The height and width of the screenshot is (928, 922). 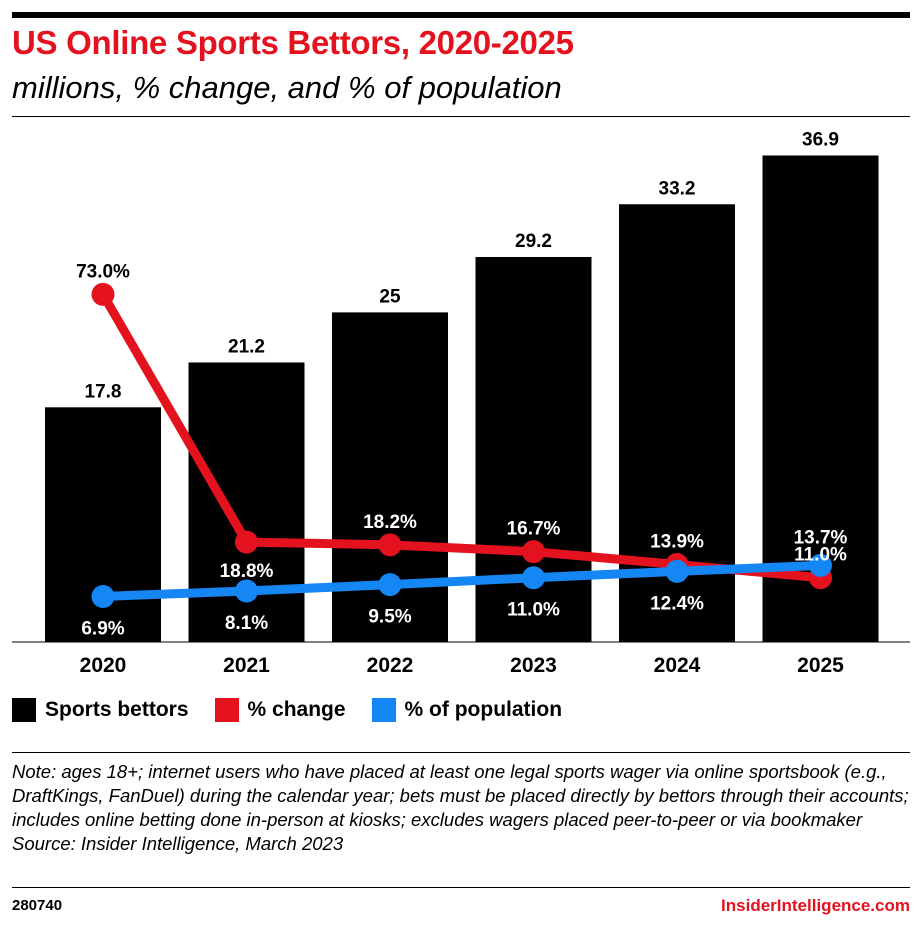 What do you see at coordinates (821, 537) in the screenshot?
I see `pct-population-label-2025: 13.7%` at bounding box center [821, 537].